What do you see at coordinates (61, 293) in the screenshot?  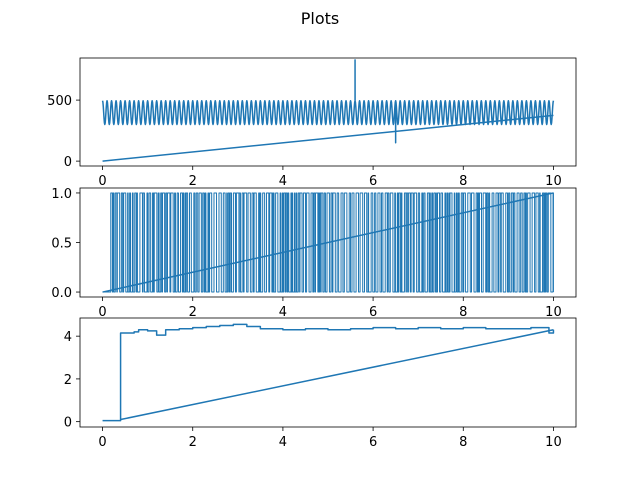 I see `y-tick-label: 0.0` at bounding box center [61, 293].